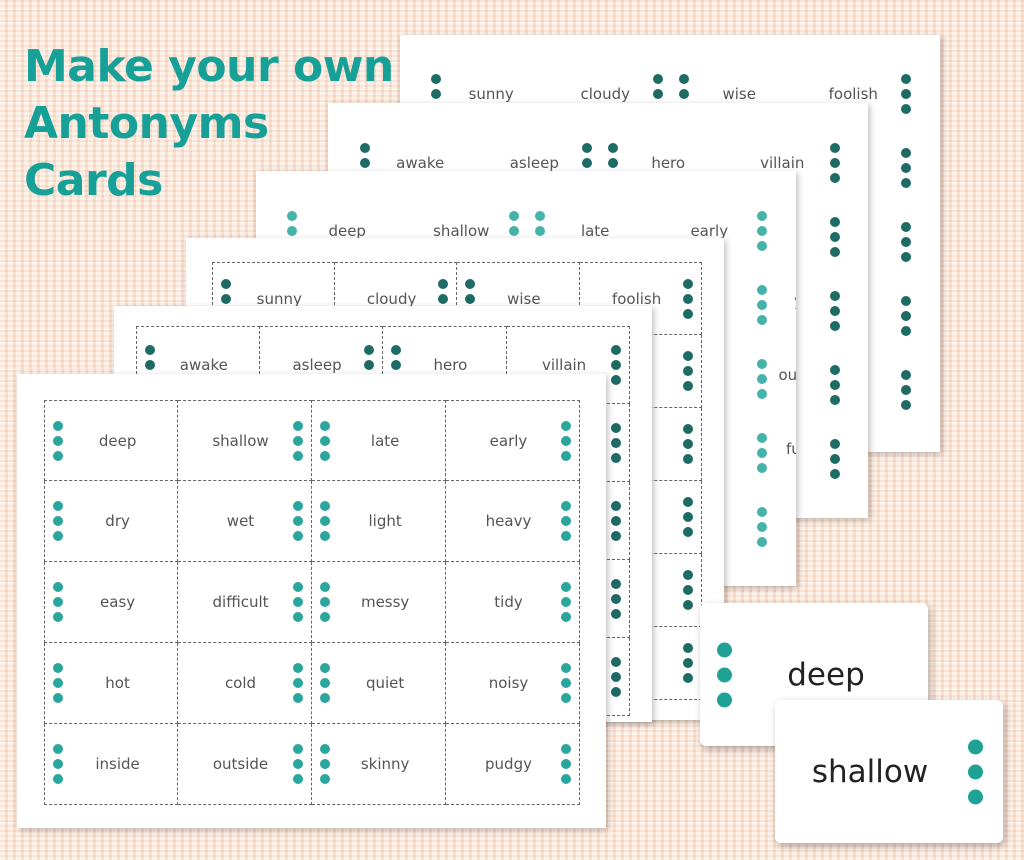 This screenshot has width=1024, height=860. I want to click on card-word: wise, so click(739, 94).